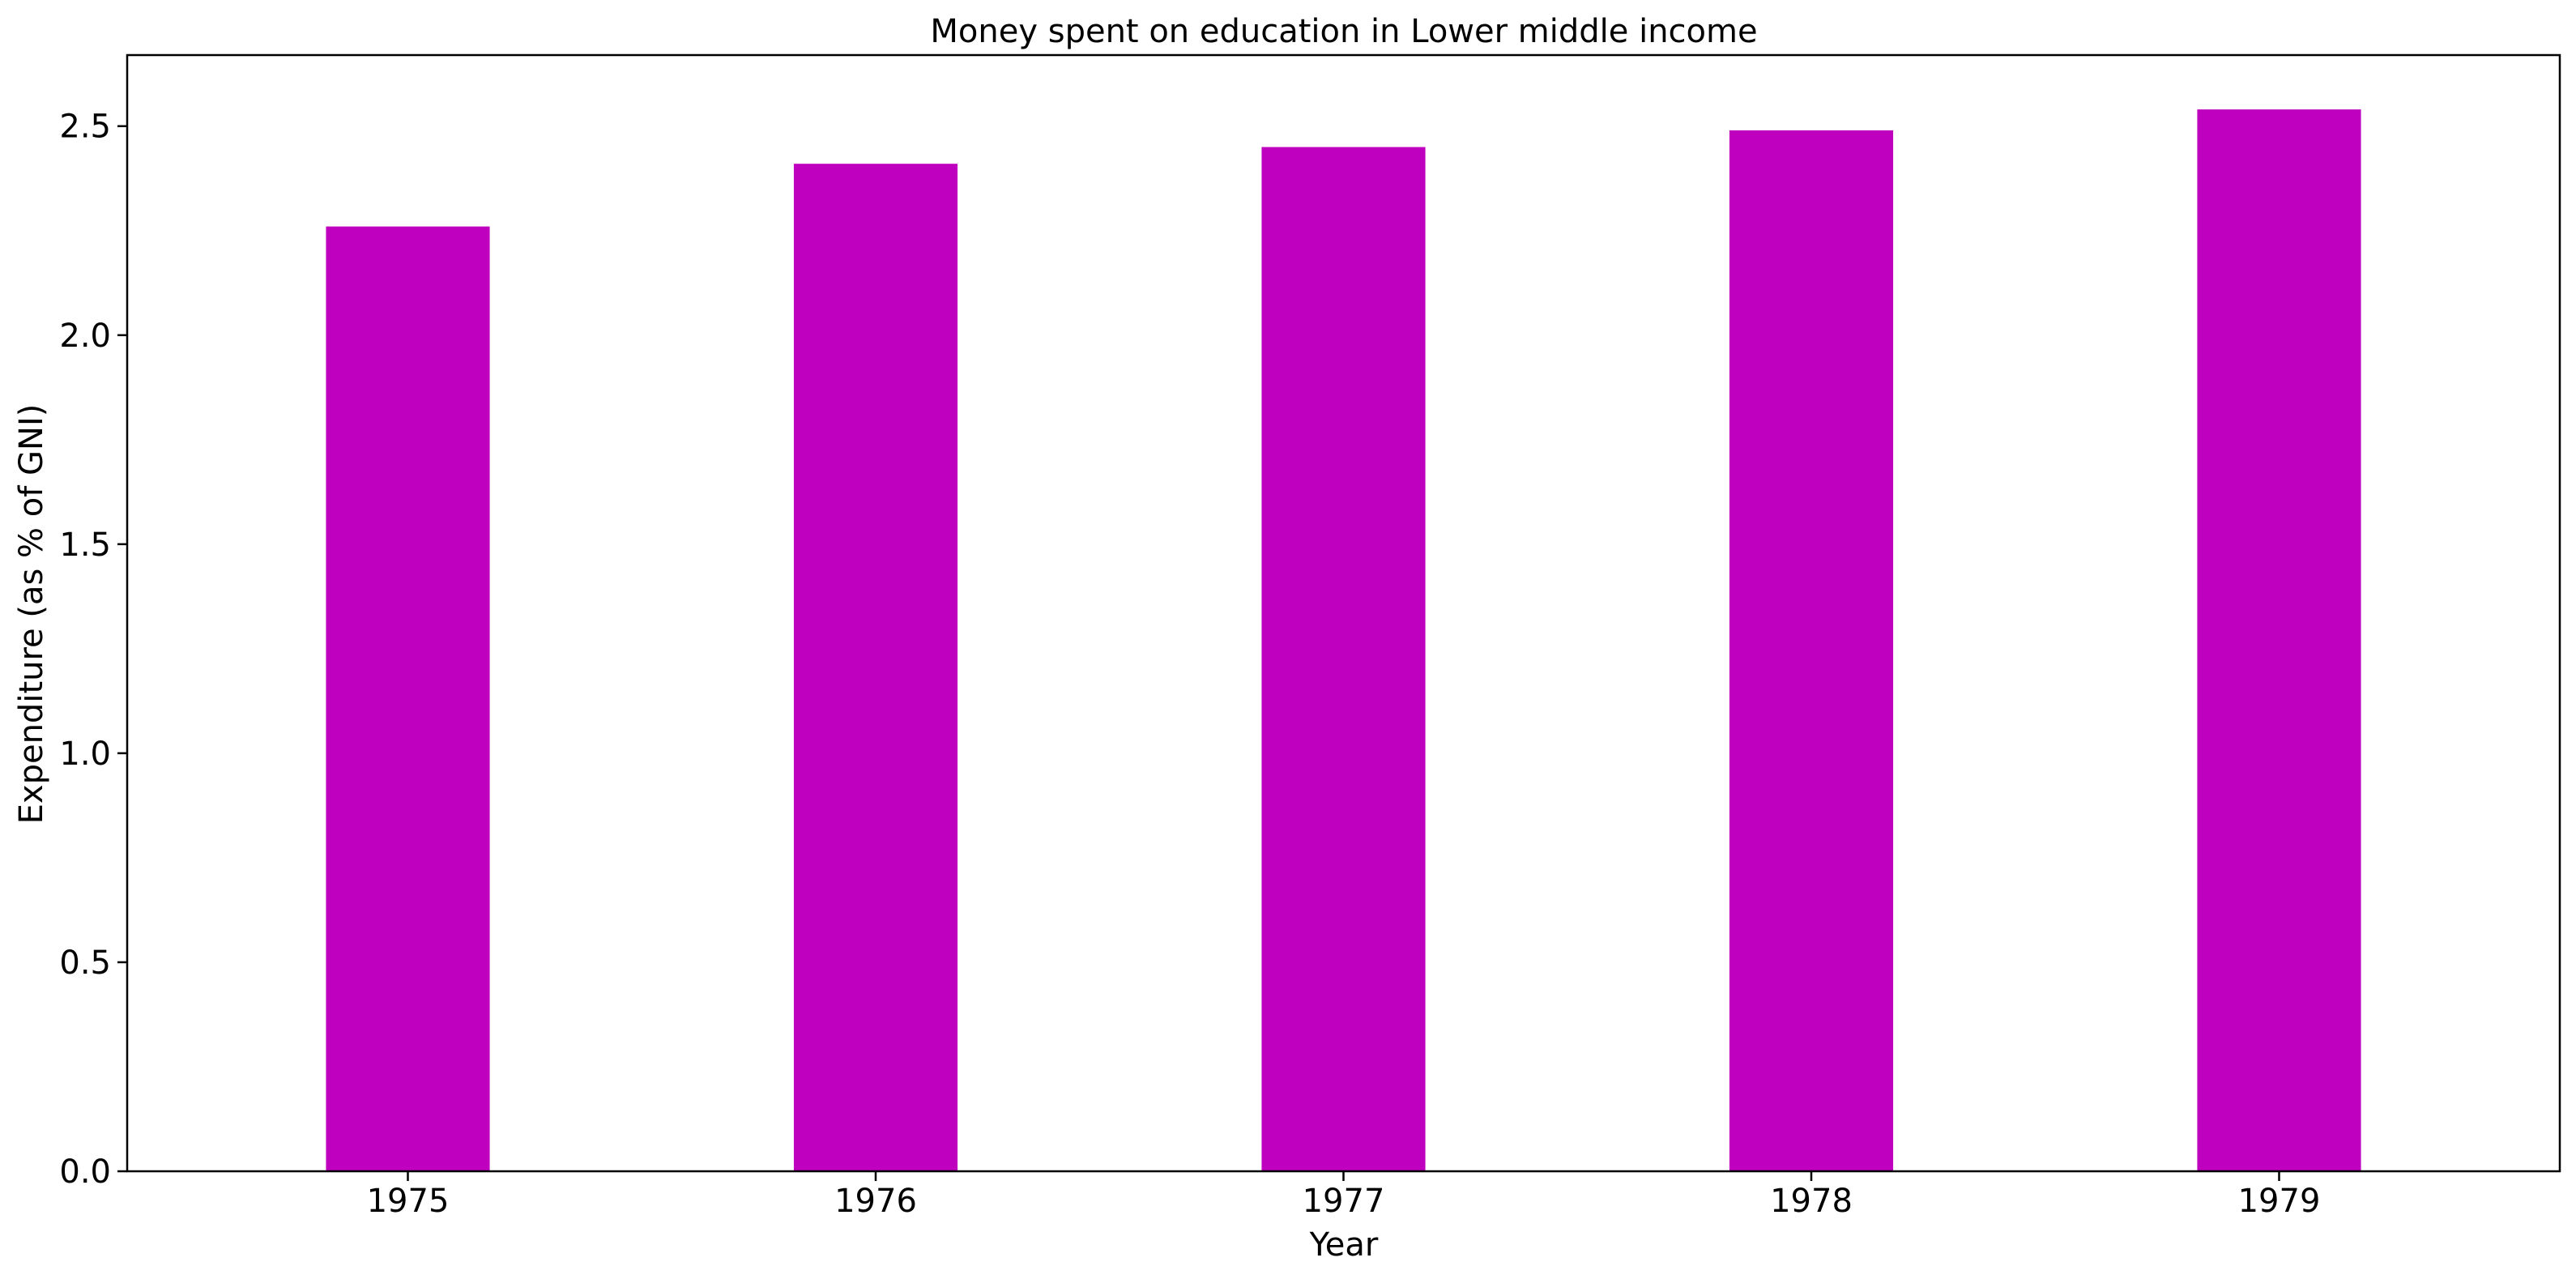 The width and height of the screenshot is (2576, 1279). What do you see at coordinates (876, 668) in the screenshot?
I see `bar-1976` at bounding box center [876, 668].